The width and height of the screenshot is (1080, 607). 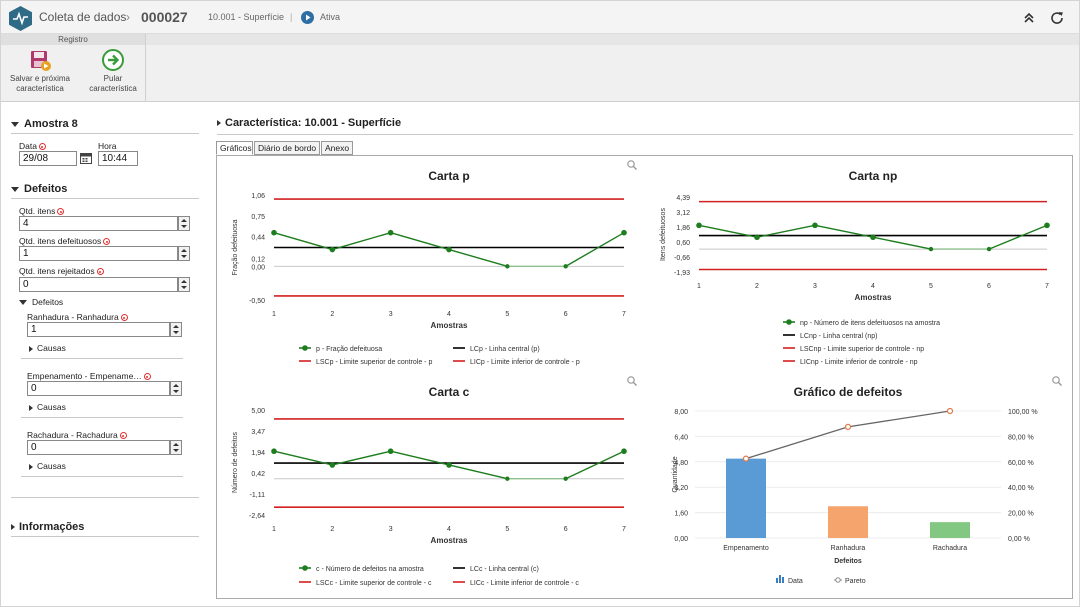 I want to click on qty-stepper, so click(x=184, y=223).